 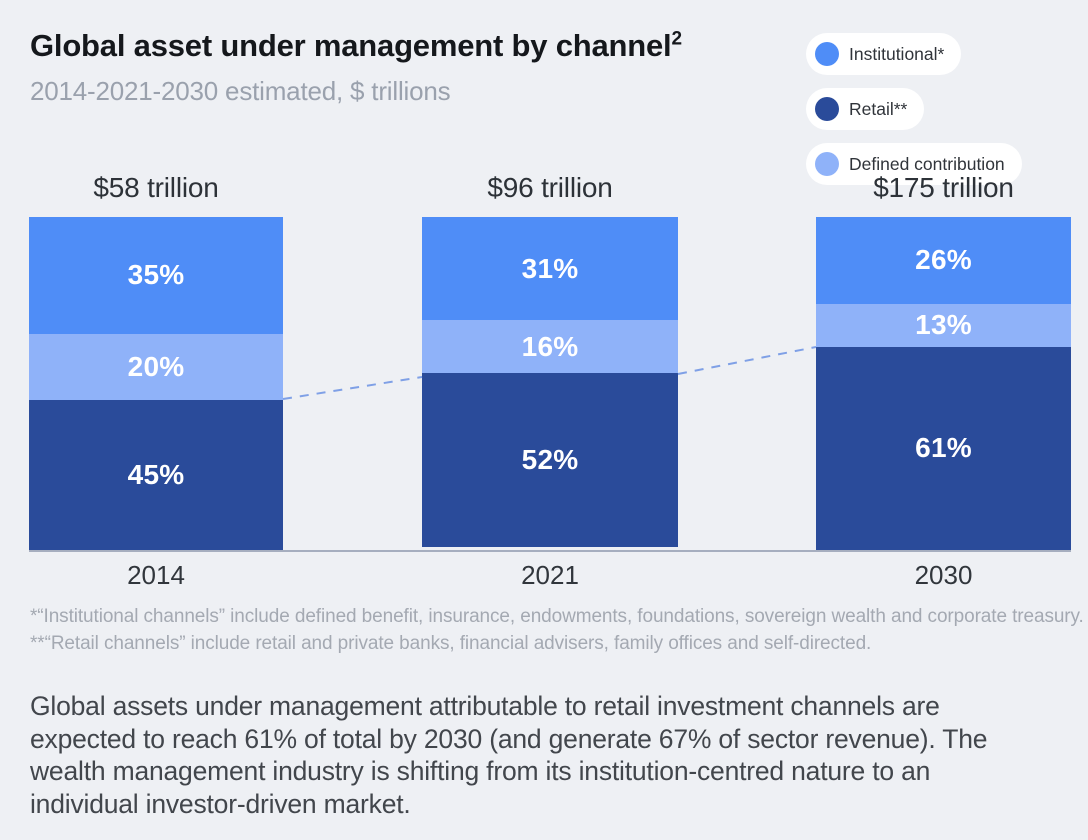 I want to click on segment-defined-contribution: 20%, so click(x=156, y=367).